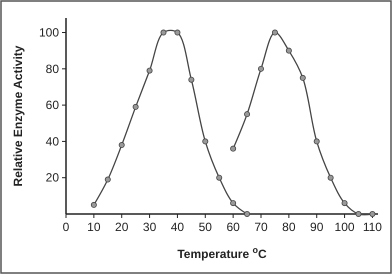 The width and height of the screenshot is (392, 274). I want to click on x-axis-title: Temperature $^{o}$C, so click(222, 253).